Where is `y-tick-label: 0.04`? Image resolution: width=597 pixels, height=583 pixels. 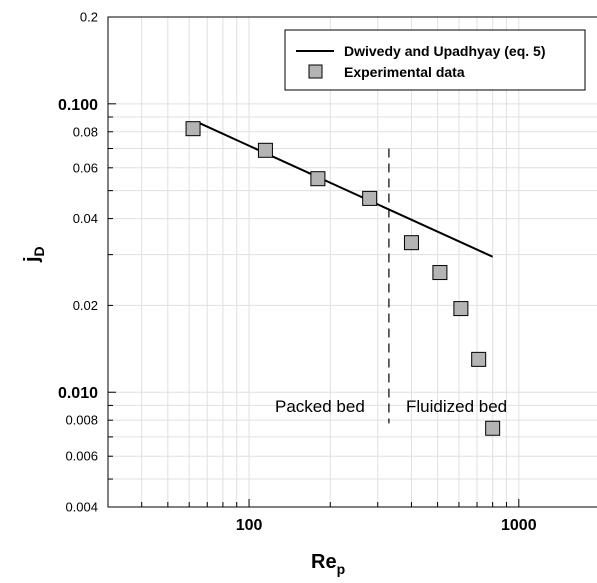
y-tick-label: 0.04 is located at coordinates (85, 218).